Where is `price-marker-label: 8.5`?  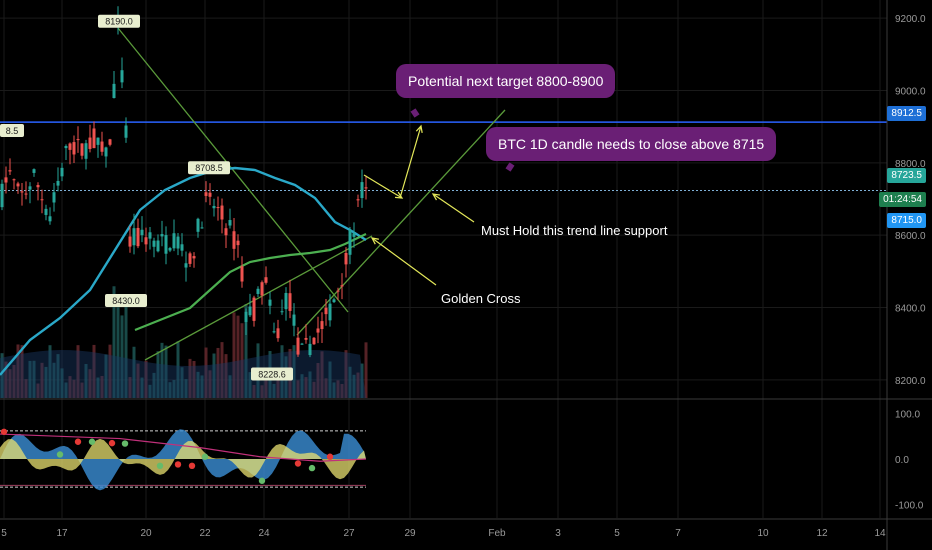 price-marker-label: 8.5 is located at coordinates (12, 131).